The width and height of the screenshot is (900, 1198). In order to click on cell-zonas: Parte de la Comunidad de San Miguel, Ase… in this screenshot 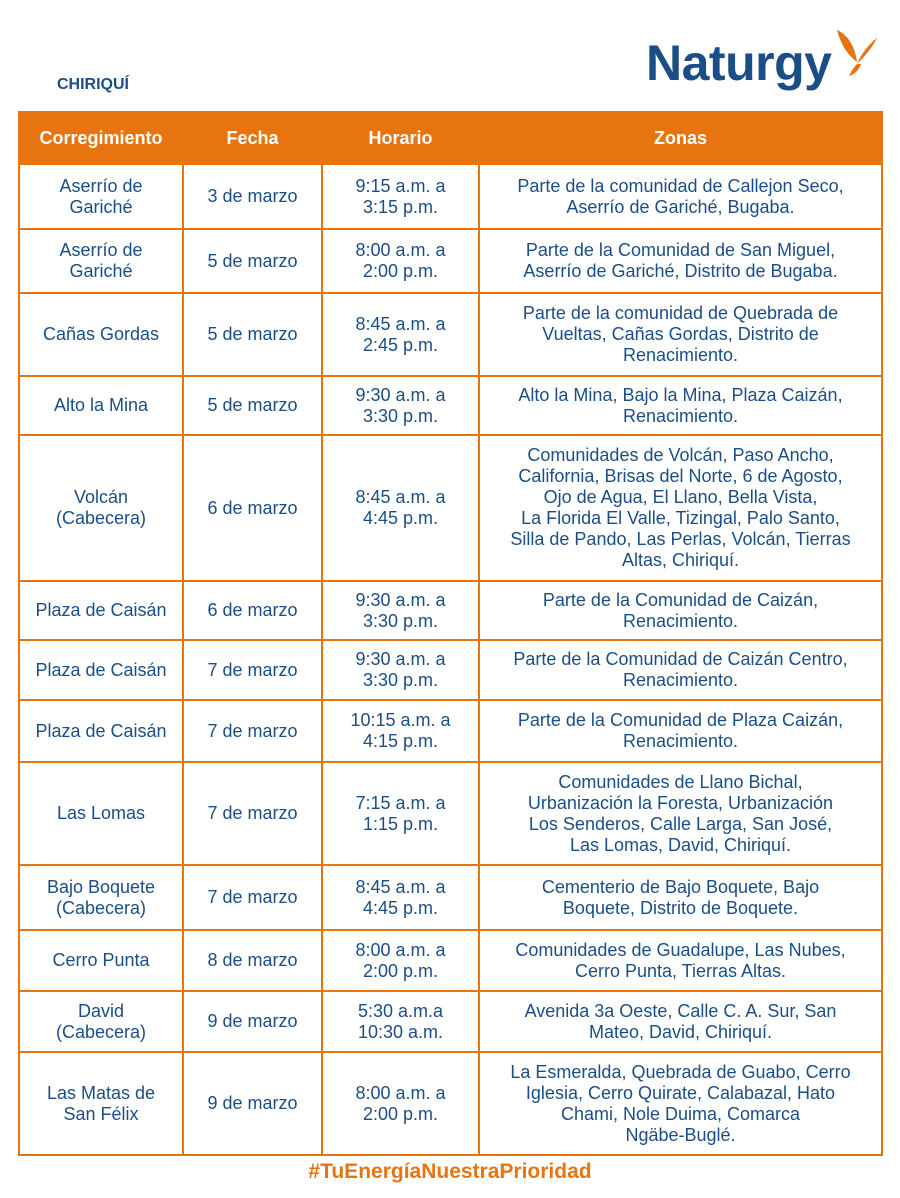, I will do `click(680, 261)`.